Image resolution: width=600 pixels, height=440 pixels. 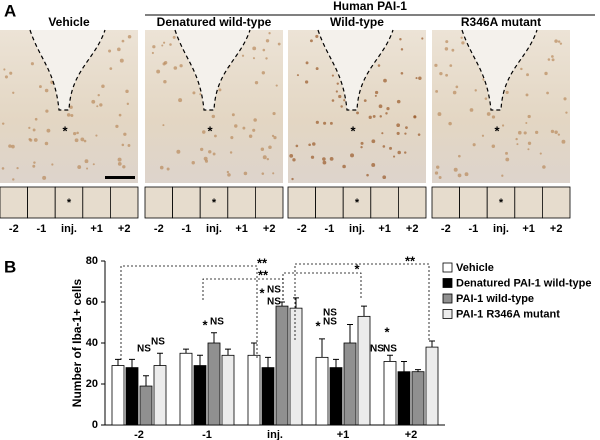 What do you see at coordinates (205, 324) in the screenshot?
I see `significance-label: *` at bounding box center [205, 324].